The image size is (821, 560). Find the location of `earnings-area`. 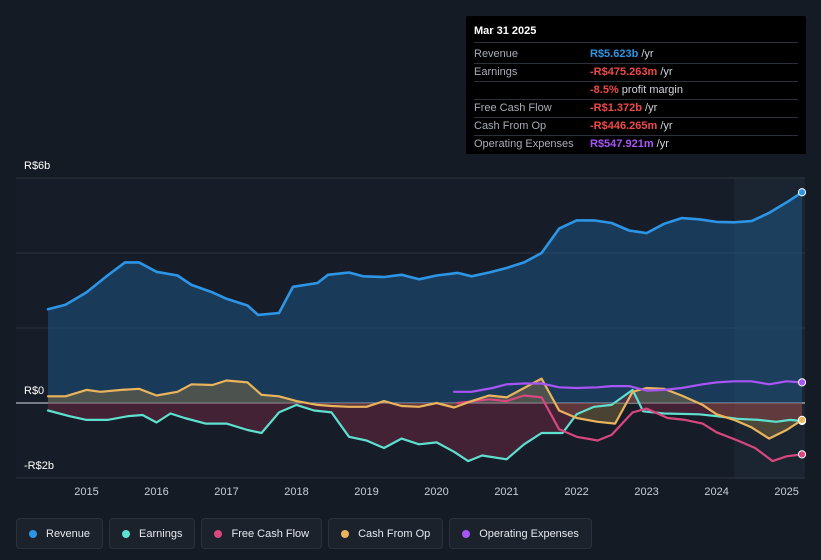

earnings-area is located at coordinates (425, 425).